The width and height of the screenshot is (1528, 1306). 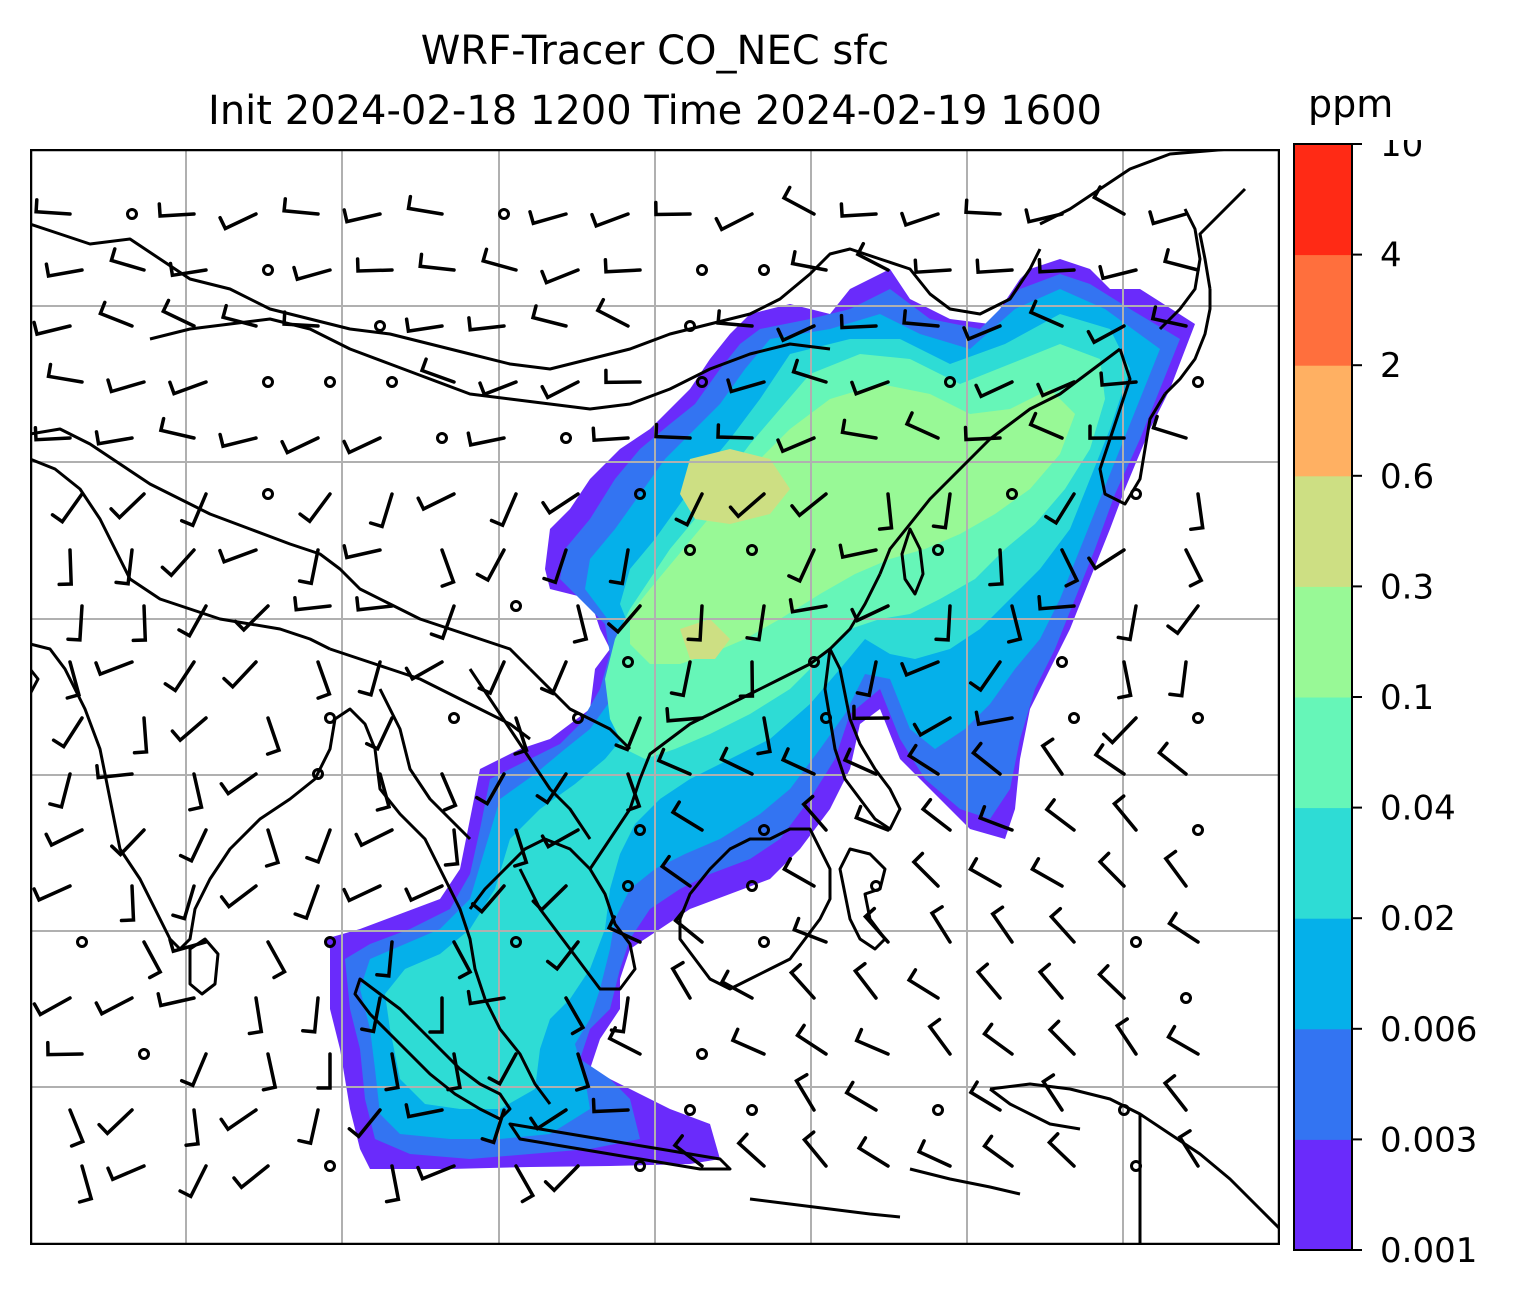 I want to click on colorbar-tick-label: 2, so click(x=1391, y=366).